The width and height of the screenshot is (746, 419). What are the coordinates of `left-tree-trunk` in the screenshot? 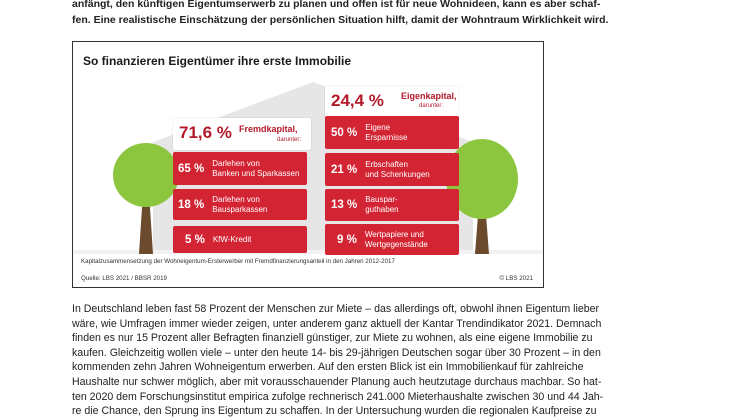 It's located at (146, 223).